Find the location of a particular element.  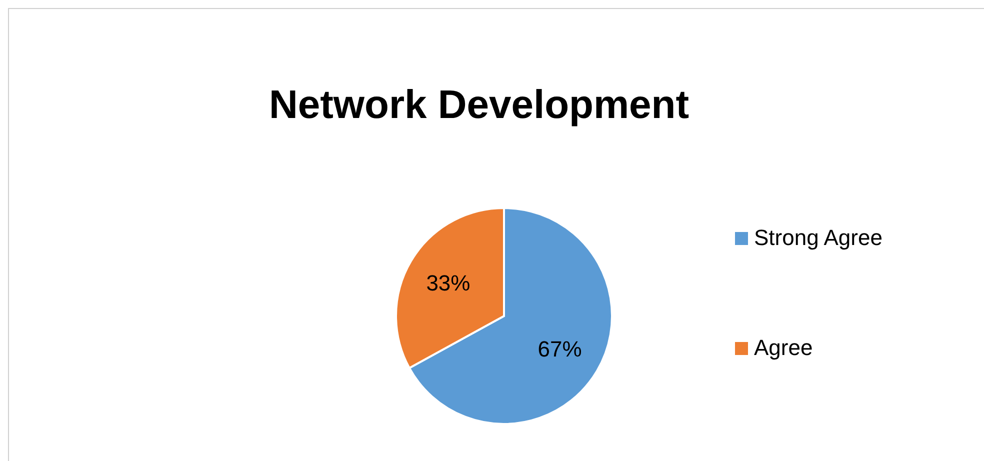

chart-title: Network Development is located at coordinates (479, 105).